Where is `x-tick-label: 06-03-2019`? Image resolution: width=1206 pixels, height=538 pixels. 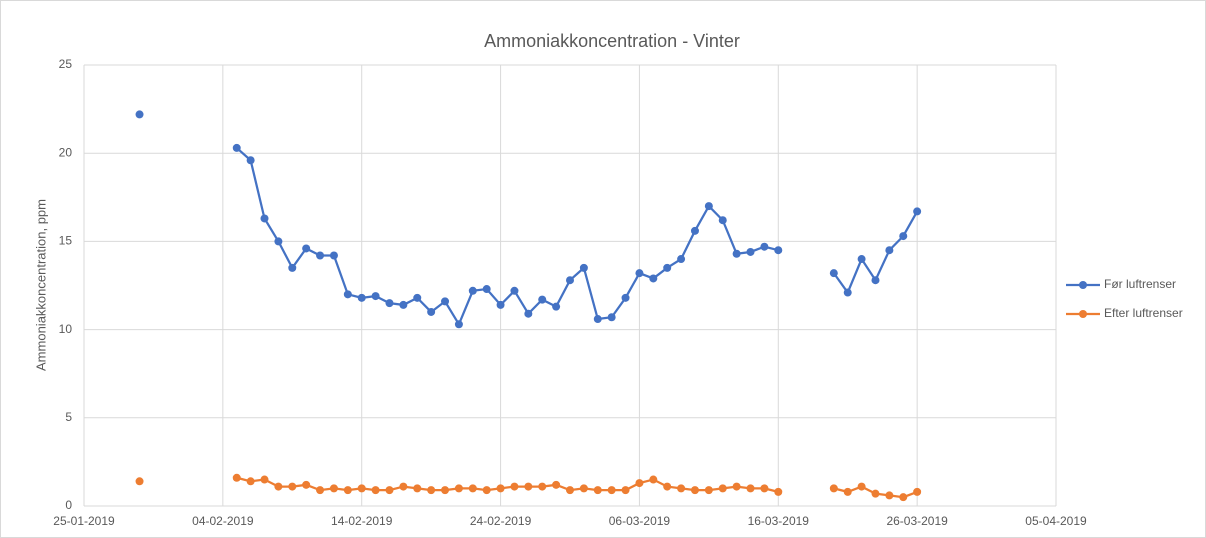 x-tick-label: 06-03-2019 is located at coordinates (640, 521).